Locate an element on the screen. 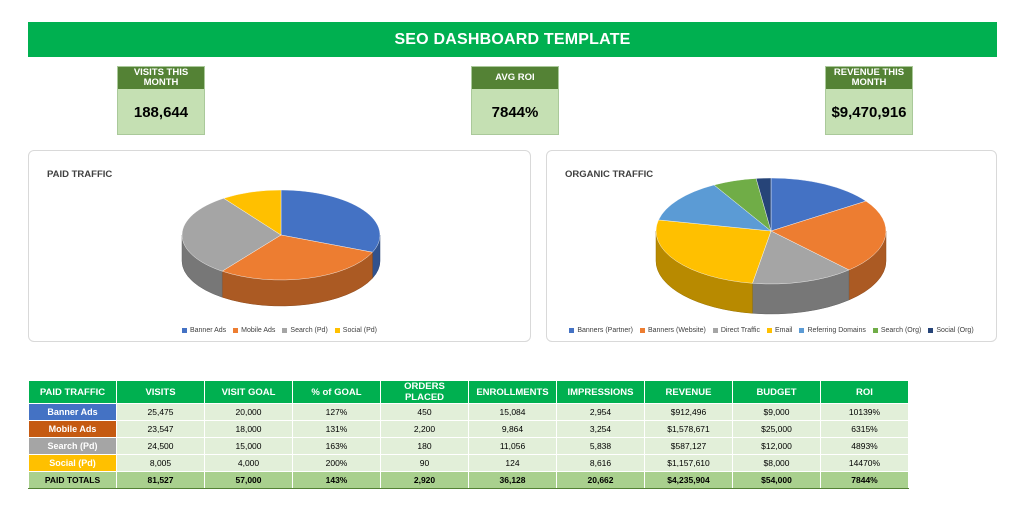 This screenshot has width=1024, height=505. kpi-visits-value: 188,644 is located at coordinates (161, 112).